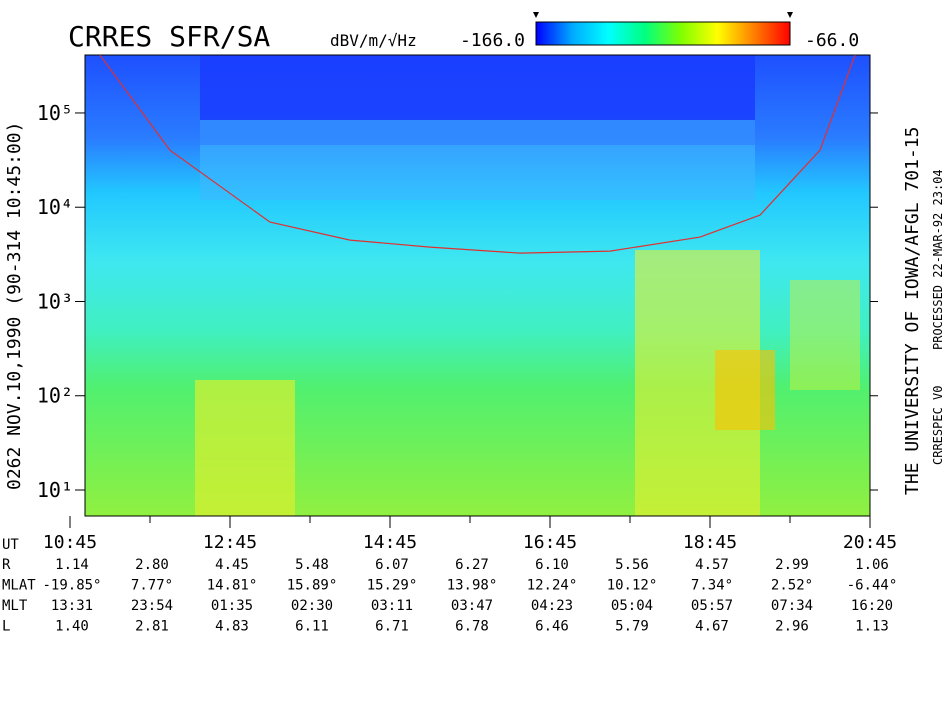 Image resolution: width=945 pixels, height=724 pixels. What do you see at coordinates (552, 586) in the screenshot?
I see `table-cell: 12.24°` at bounding box center [552, 586].